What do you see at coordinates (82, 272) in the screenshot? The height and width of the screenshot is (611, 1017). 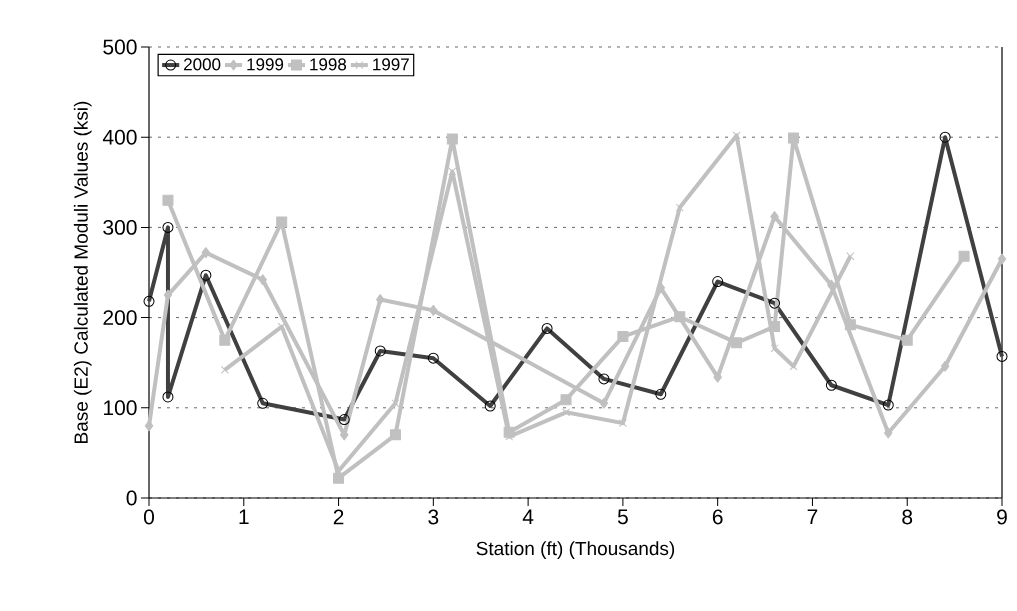 I see `y-axis-title: Base (E2) Calculated Moduli Values (ksi)` at bounding box center [82, 272].